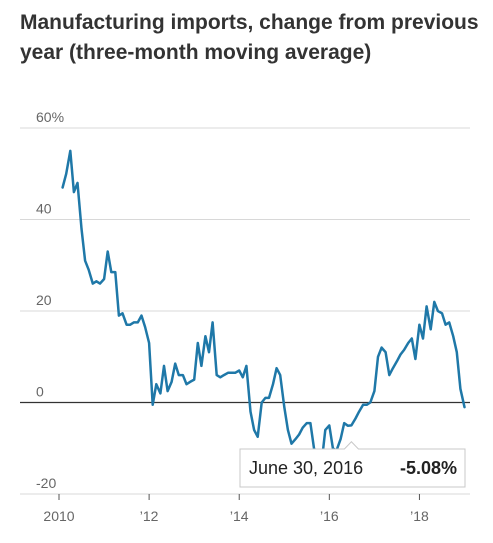 This screenshot has height=543, width=493. What do you see at coordinates (149, 516) in the screenshot?
I see `x-tick-label: ’12` at bounding box center [149, 516].